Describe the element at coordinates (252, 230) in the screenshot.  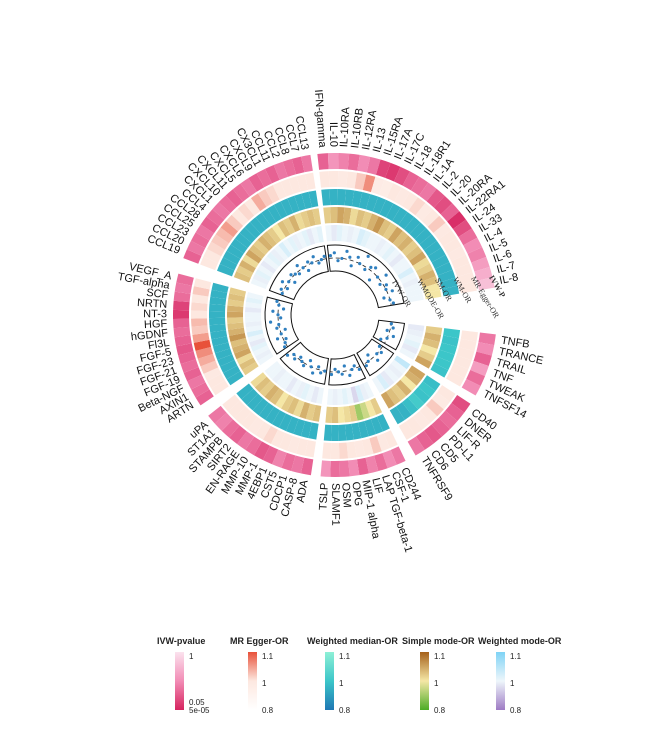
I see `cell-wm_or-CXCL10` at that location.